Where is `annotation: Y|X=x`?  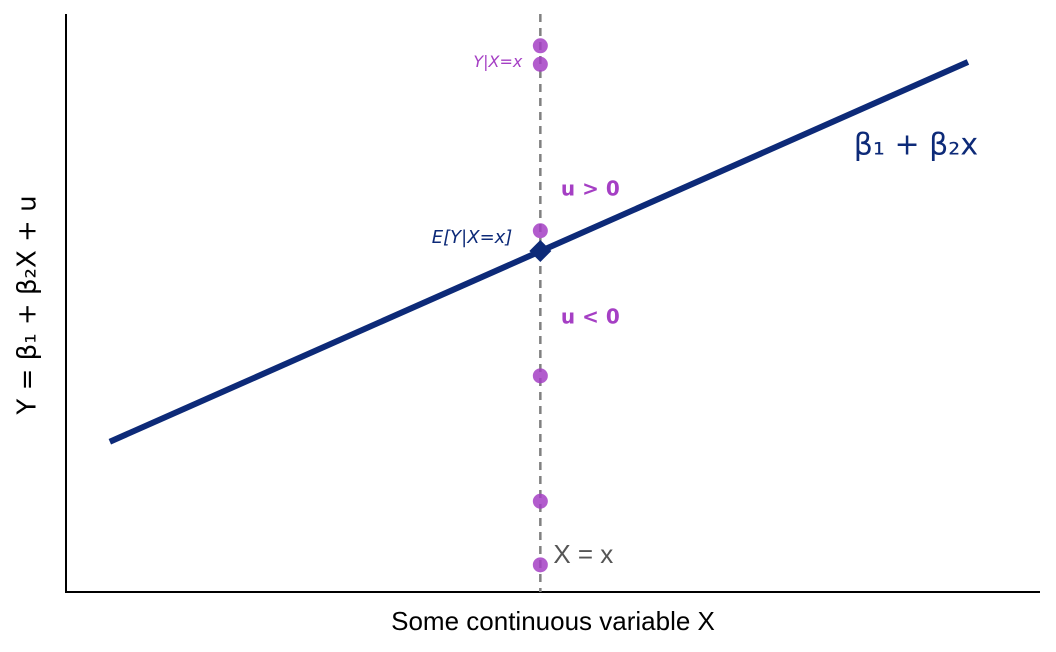 annotation: Y|X=x is located at coordinates (498, 61).